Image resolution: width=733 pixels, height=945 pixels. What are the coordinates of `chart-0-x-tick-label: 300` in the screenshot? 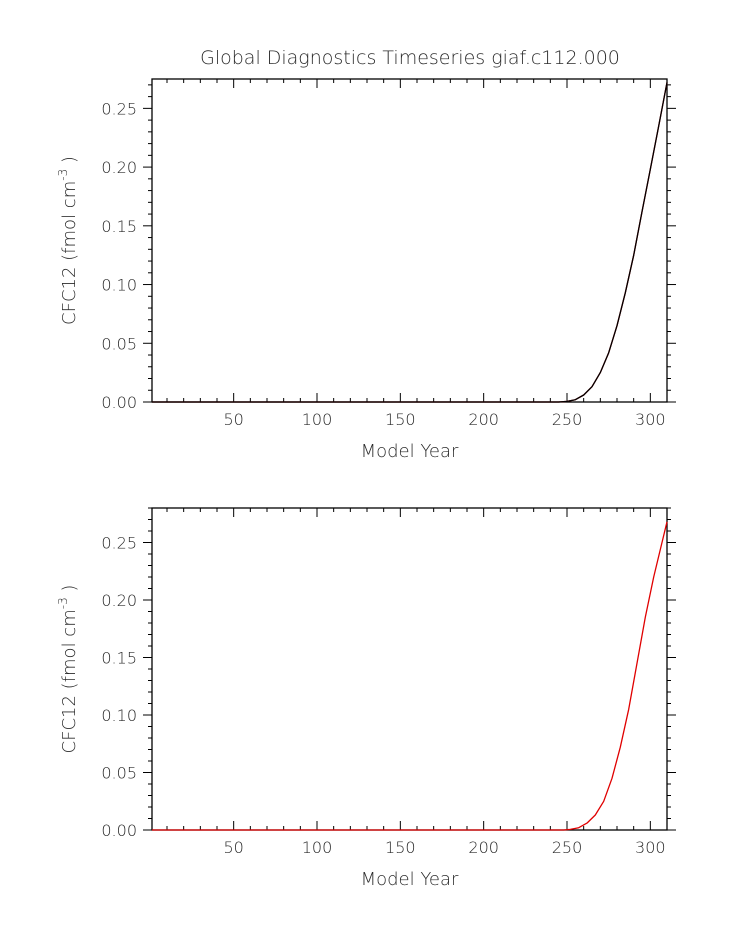 It's located at (650, 419).